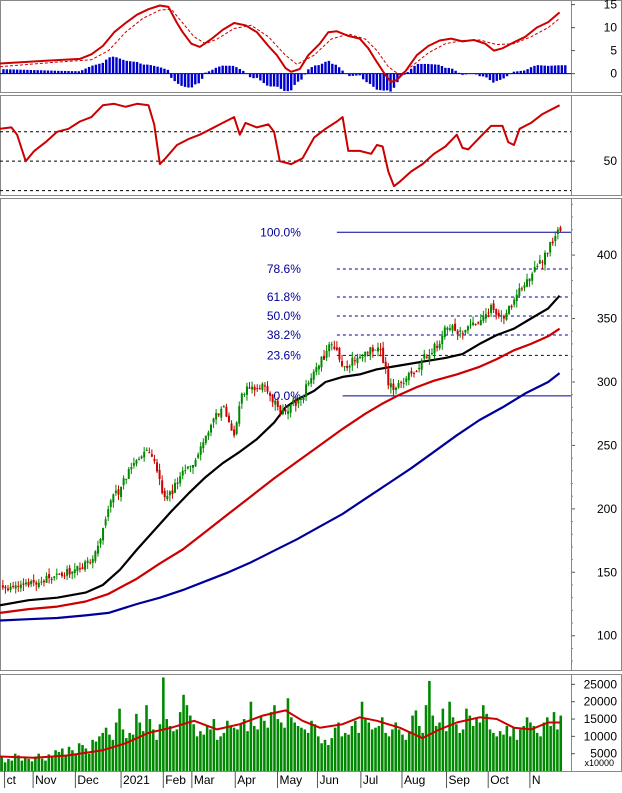  I want to click on price-tick-label: 200, so click(607, 509).